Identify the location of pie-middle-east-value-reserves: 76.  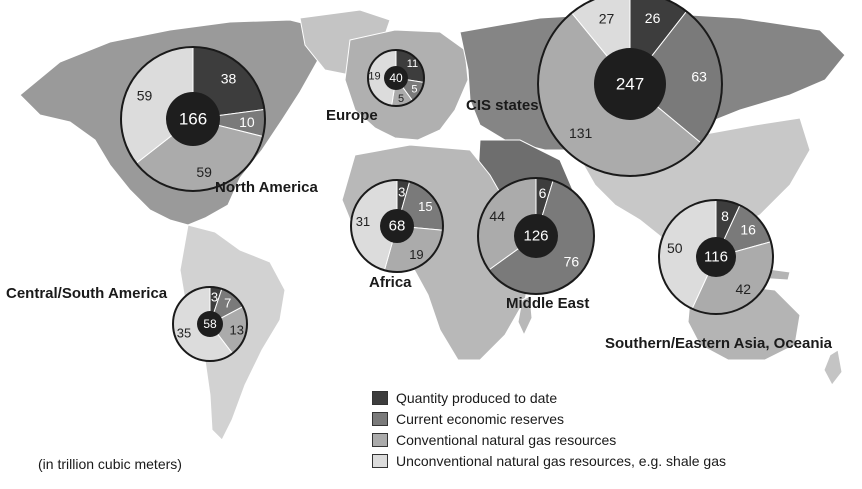
(572, 261).